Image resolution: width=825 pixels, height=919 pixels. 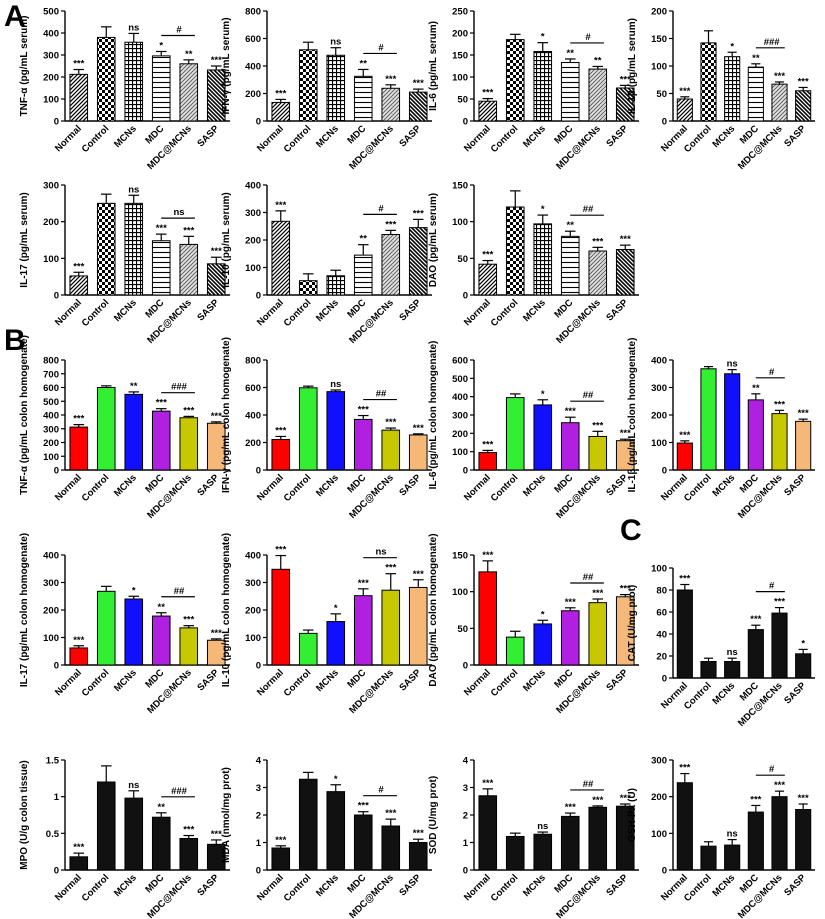 What do you see at coordinates (15, 340) in the screenshot?
I see `panel-label-b: B` at bounding box center [15, 340].